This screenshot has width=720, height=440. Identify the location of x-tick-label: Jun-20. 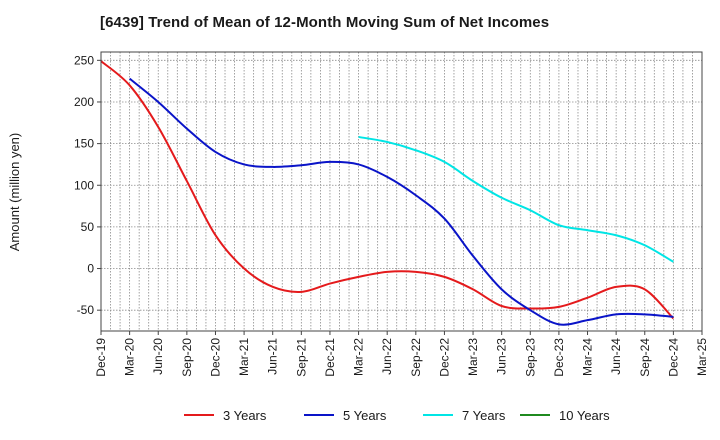
(158, 356).